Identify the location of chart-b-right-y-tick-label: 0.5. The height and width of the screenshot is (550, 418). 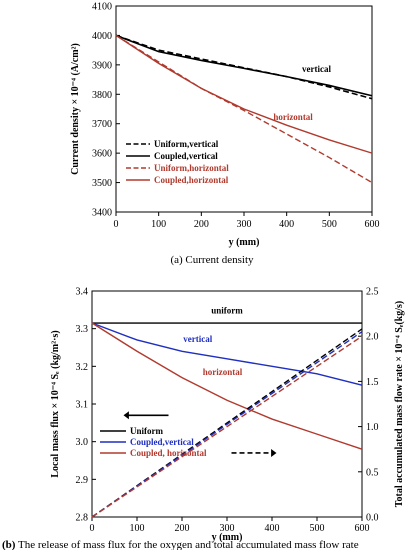
(372, 472).